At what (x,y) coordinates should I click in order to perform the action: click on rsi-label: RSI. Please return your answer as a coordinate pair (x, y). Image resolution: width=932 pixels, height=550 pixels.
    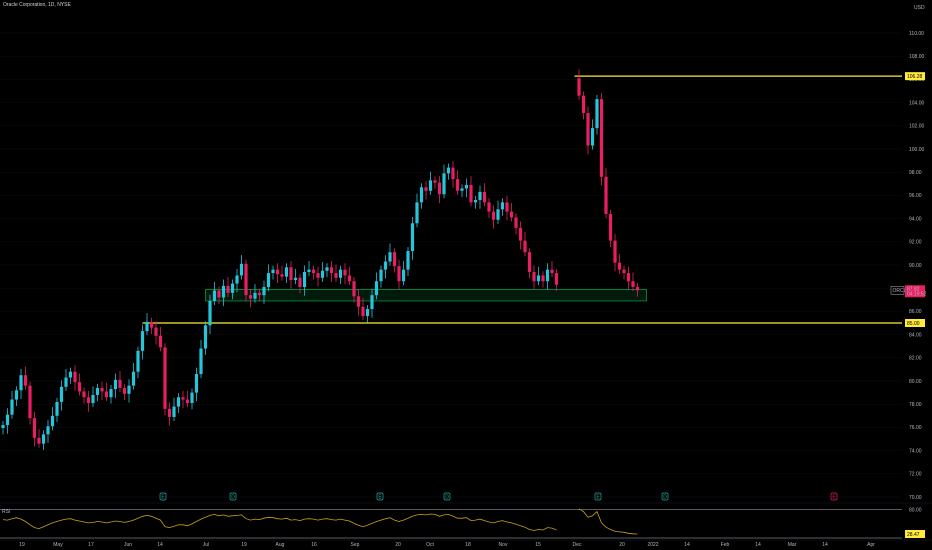
    Looking at the image, I should click on (6, 512).